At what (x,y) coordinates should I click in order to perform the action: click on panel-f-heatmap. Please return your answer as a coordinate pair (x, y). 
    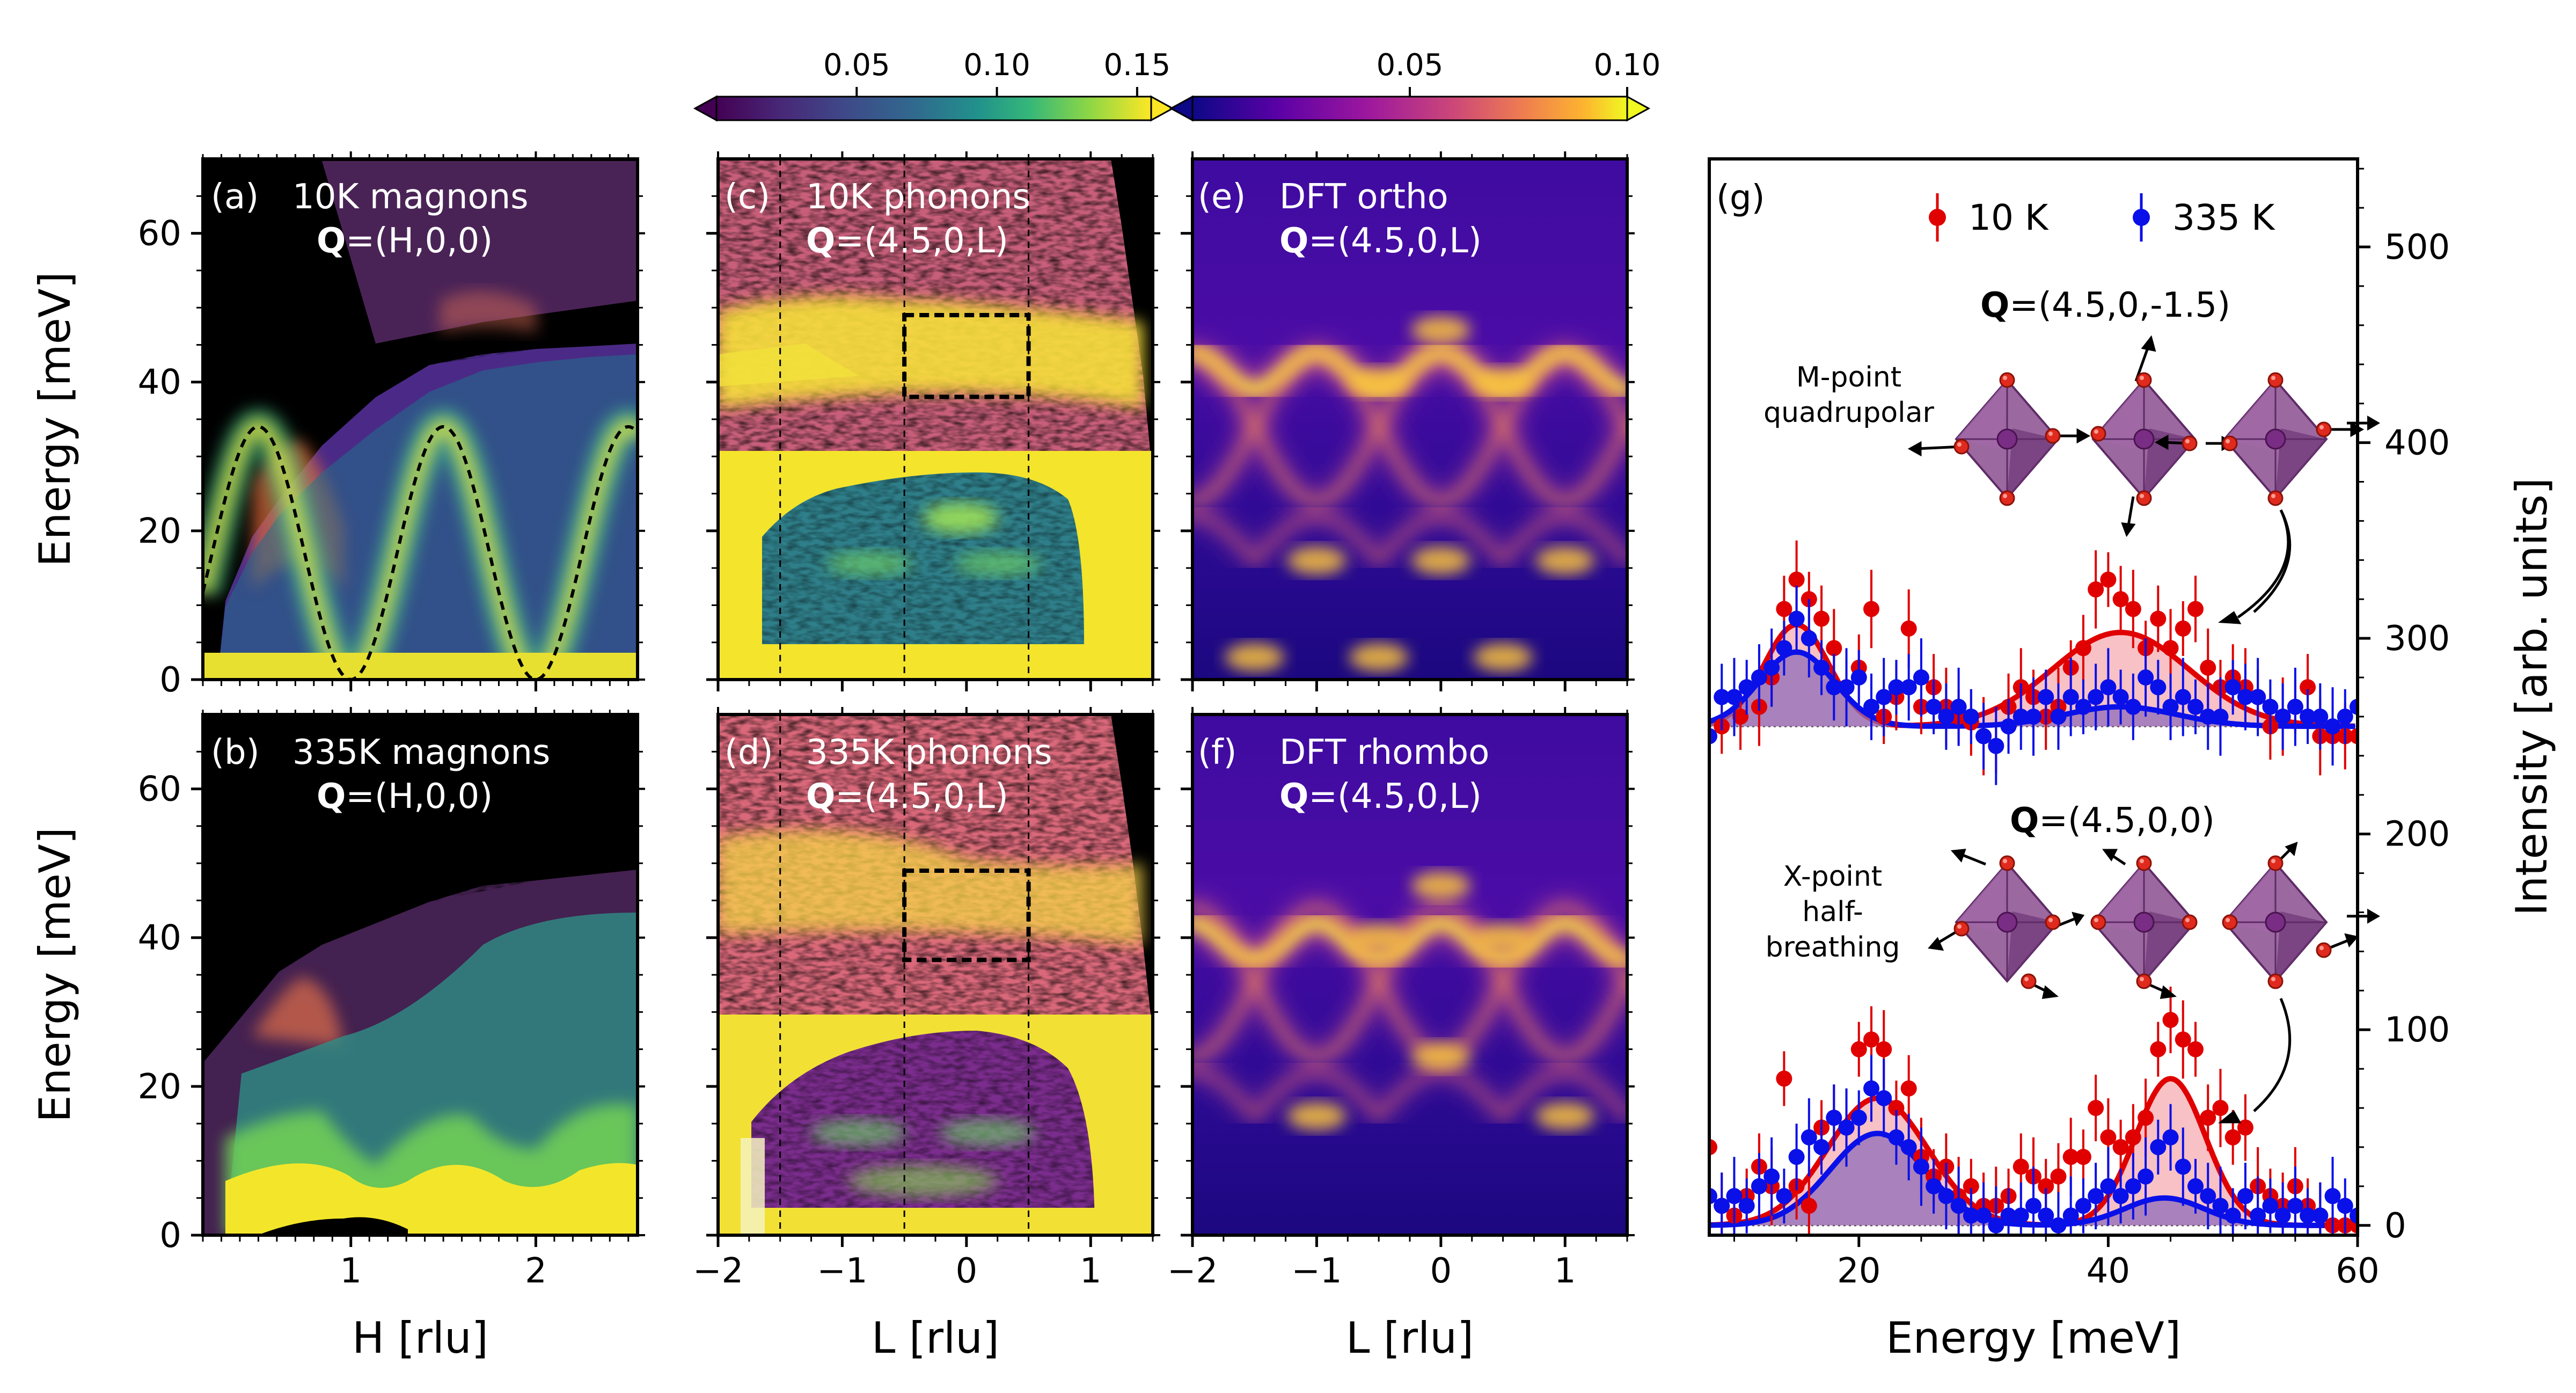
    Looking at the image, I should click on (1409, 974).